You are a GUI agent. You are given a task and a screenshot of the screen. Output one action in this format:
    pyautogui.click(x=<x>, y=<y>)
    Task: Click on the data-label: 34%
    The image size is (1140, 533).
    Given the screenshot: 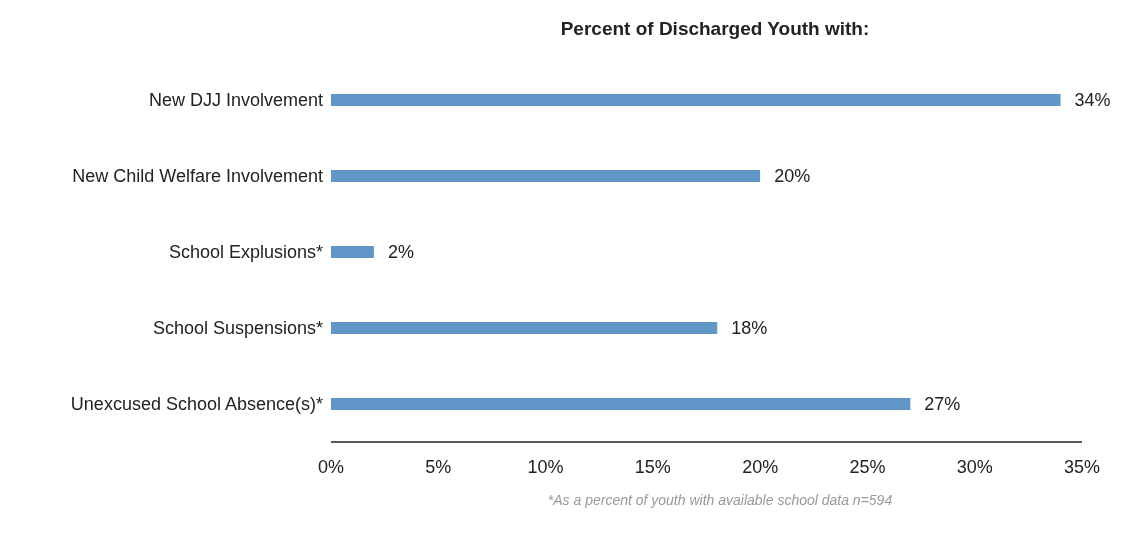 What is the action you would take?
    pyautogui.click(x=1092, y=100)
    